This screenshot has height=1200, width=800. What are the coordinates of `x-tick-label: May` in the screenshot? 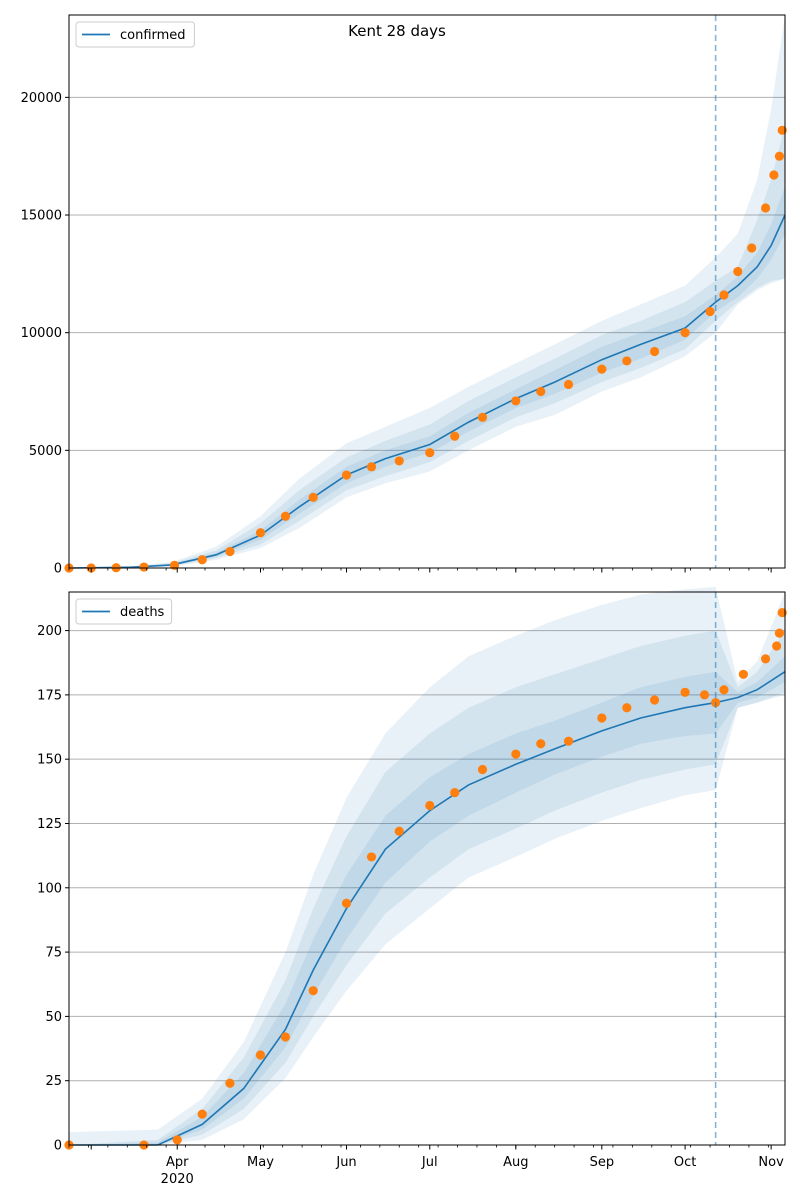 It's located at (260, 1162).